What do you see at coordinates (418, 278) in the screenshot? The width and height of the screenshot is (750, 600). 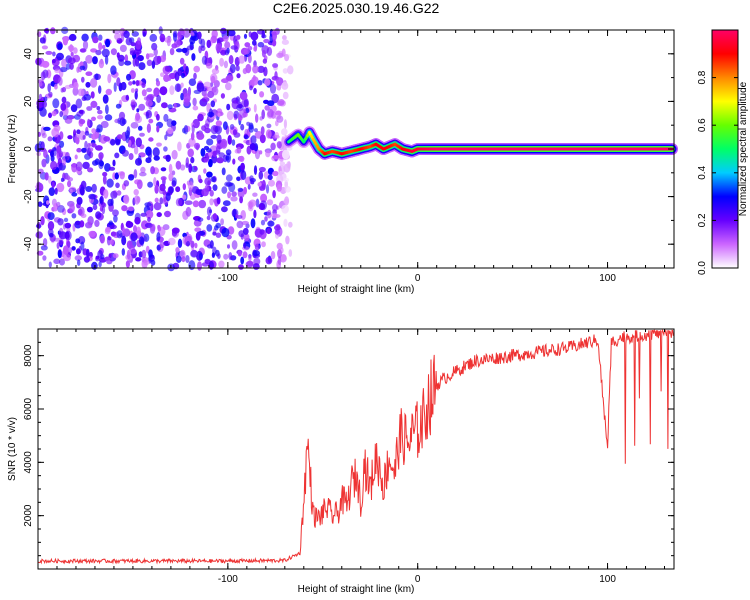 I see `spectrogram-x-tick-label: 0` at bounding box center [418, 278].